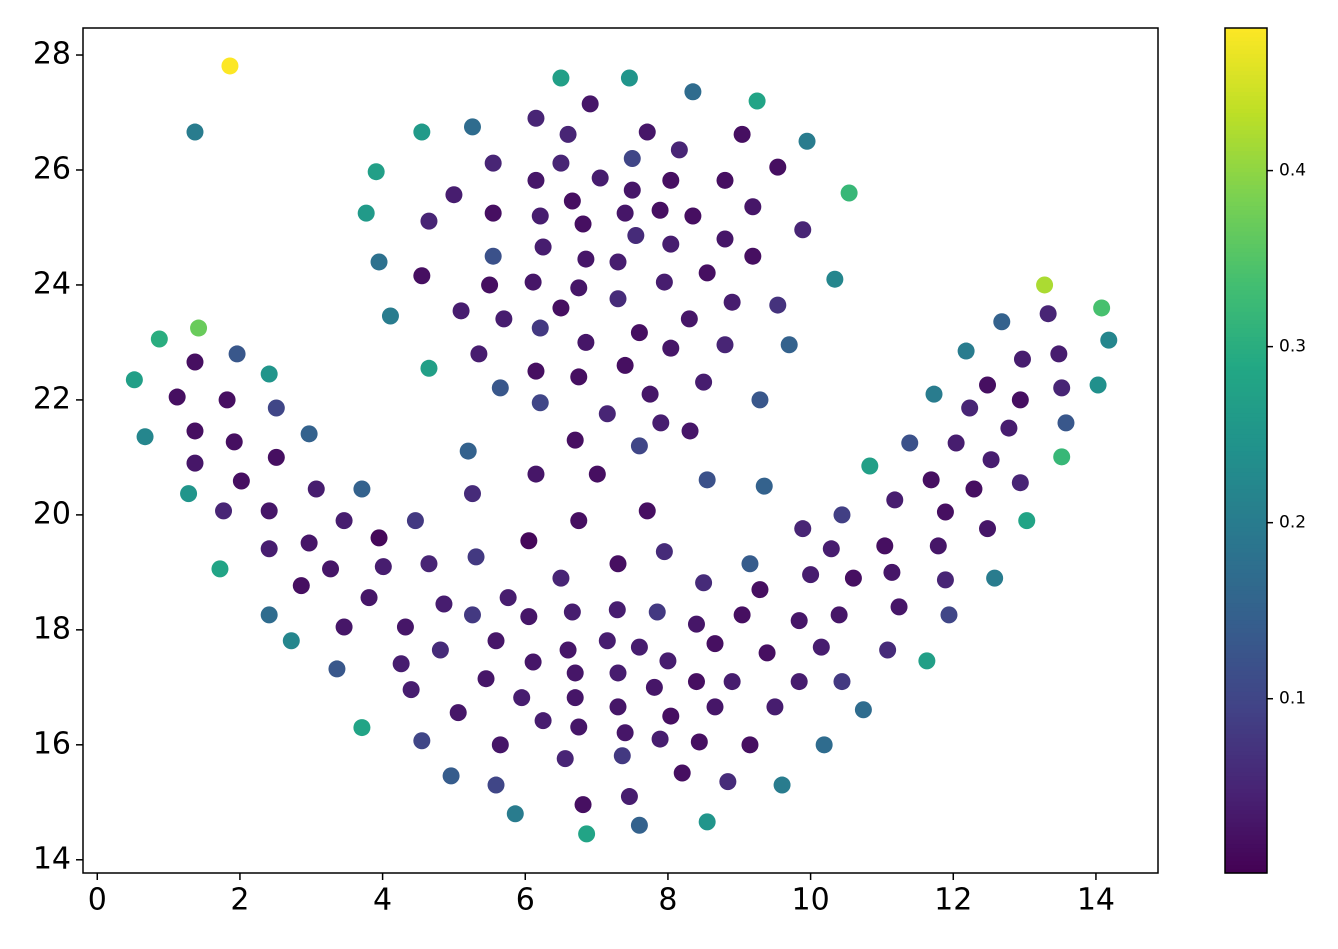 This screenshot has width=1338, height=949. What do you see at coordinates (1292, 699) in the screenshot?
I see `colorbar-tick-label: 0.1` at bounding box center [1292, 699].